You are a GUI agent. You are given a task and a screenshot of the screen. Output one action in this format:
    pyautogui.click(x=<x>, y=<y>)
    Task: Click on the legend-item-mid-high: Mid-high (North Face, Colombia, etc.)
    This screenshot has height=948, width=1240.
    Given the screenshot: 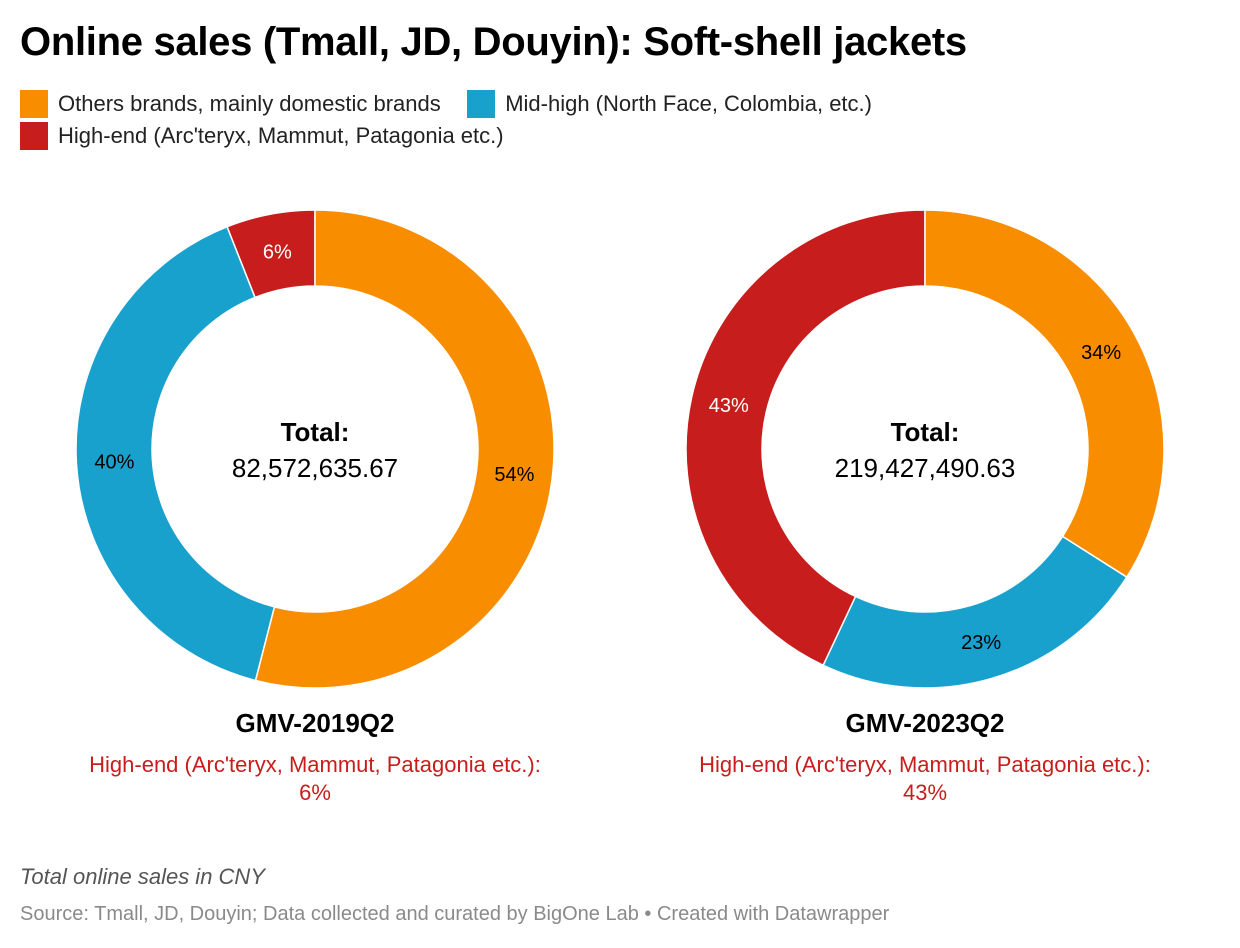 What is the action you would take?
    pyautogui.click(x=669, y=104)
    